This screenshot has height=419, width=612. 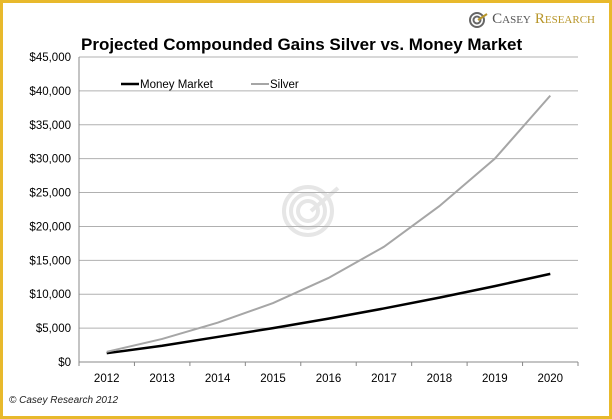 I want to click on y-tick-label: $45,000, so click(x=50, y=58).